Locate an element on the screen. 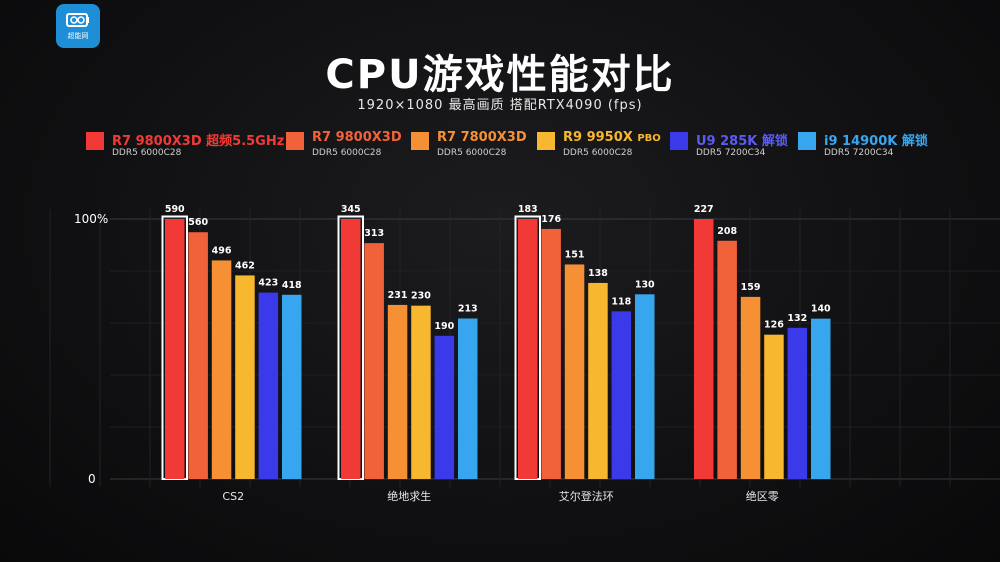 This screenshot has width=1000, height=562. y-tick-label-0: 0 is located at coordinates (92, 479).